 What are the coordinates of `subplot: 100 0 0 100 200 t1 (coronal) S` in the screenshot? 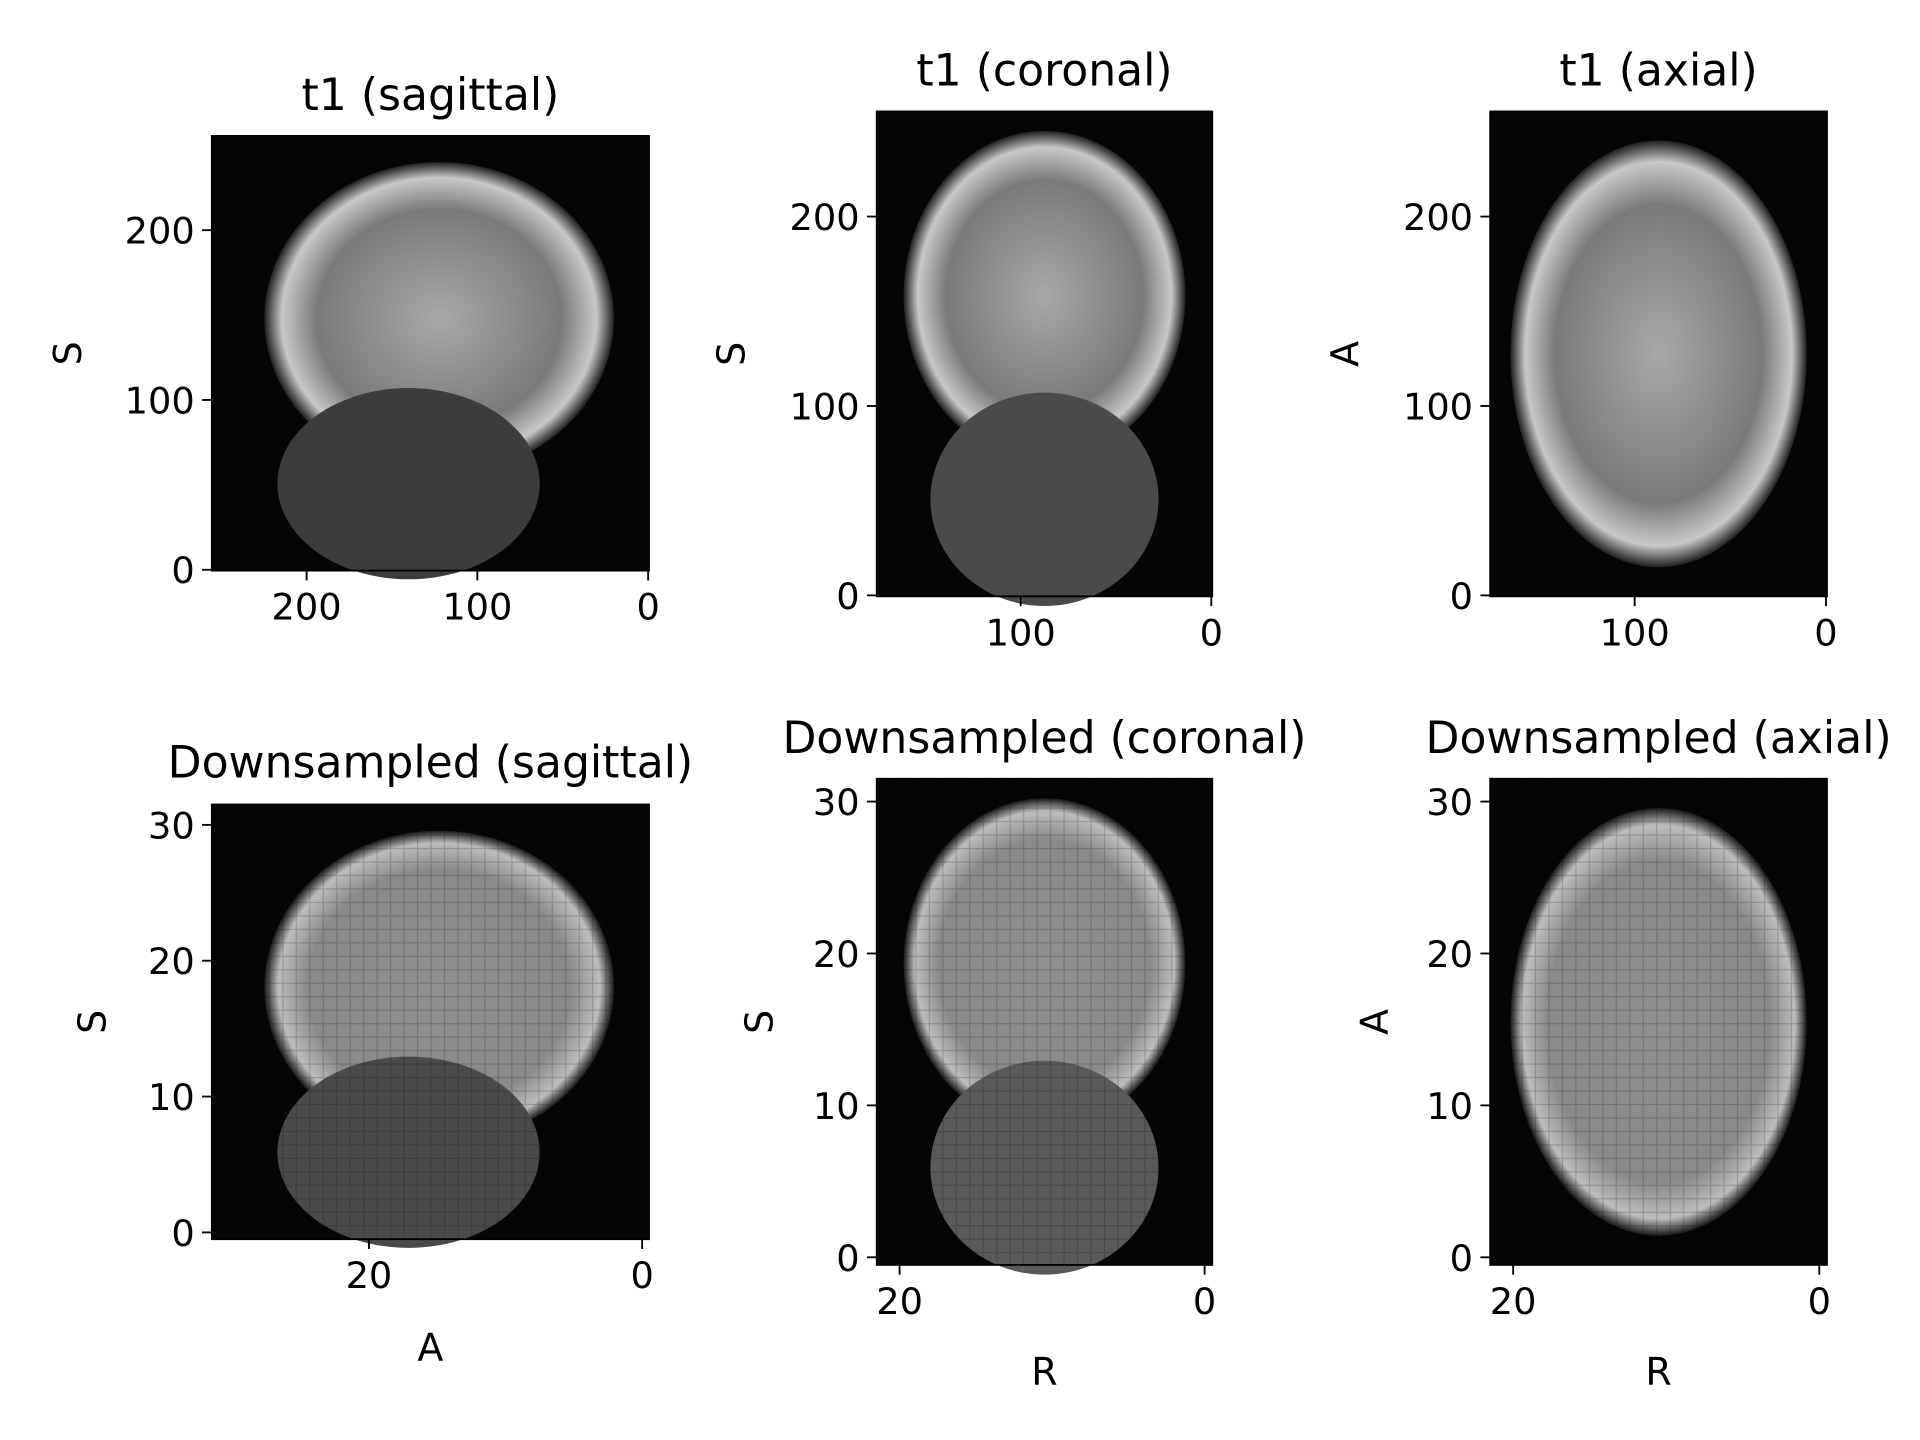 It's located at (965, 350).